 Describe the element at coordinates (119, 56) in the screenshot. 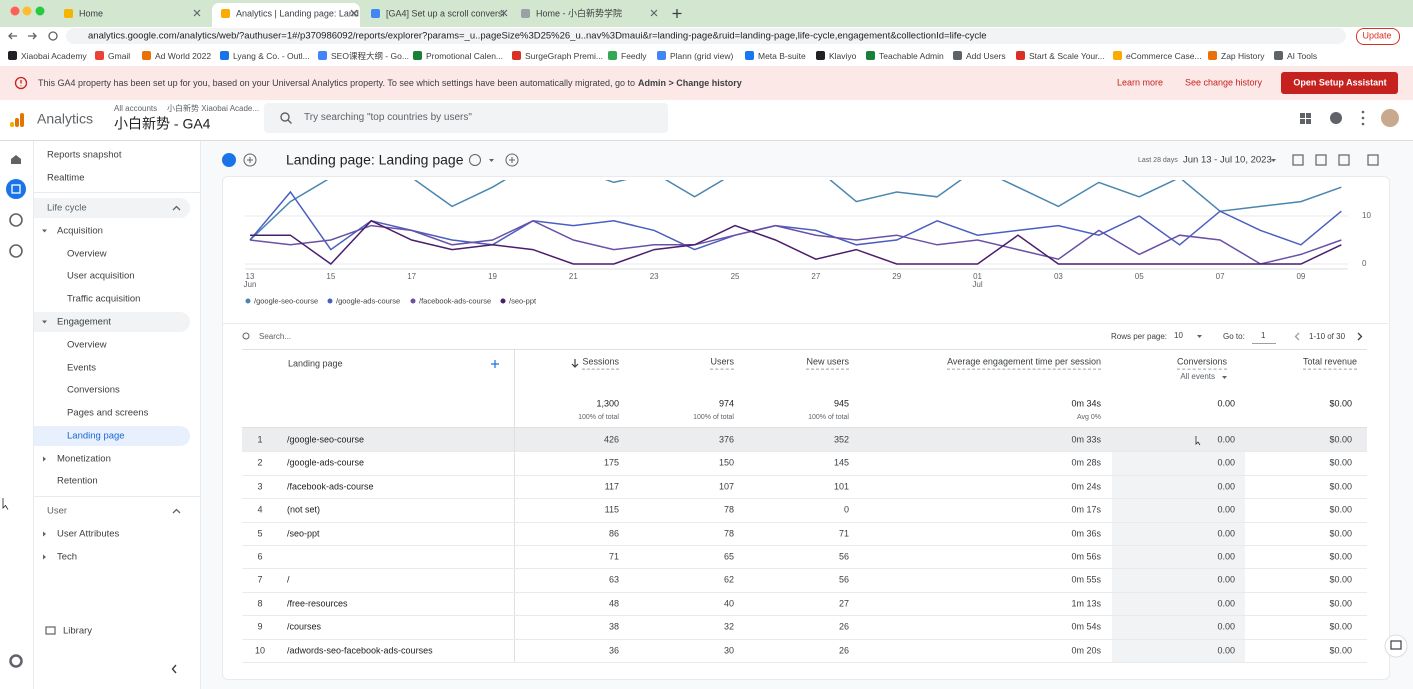

I see `bookmark: Gmail` at that location.